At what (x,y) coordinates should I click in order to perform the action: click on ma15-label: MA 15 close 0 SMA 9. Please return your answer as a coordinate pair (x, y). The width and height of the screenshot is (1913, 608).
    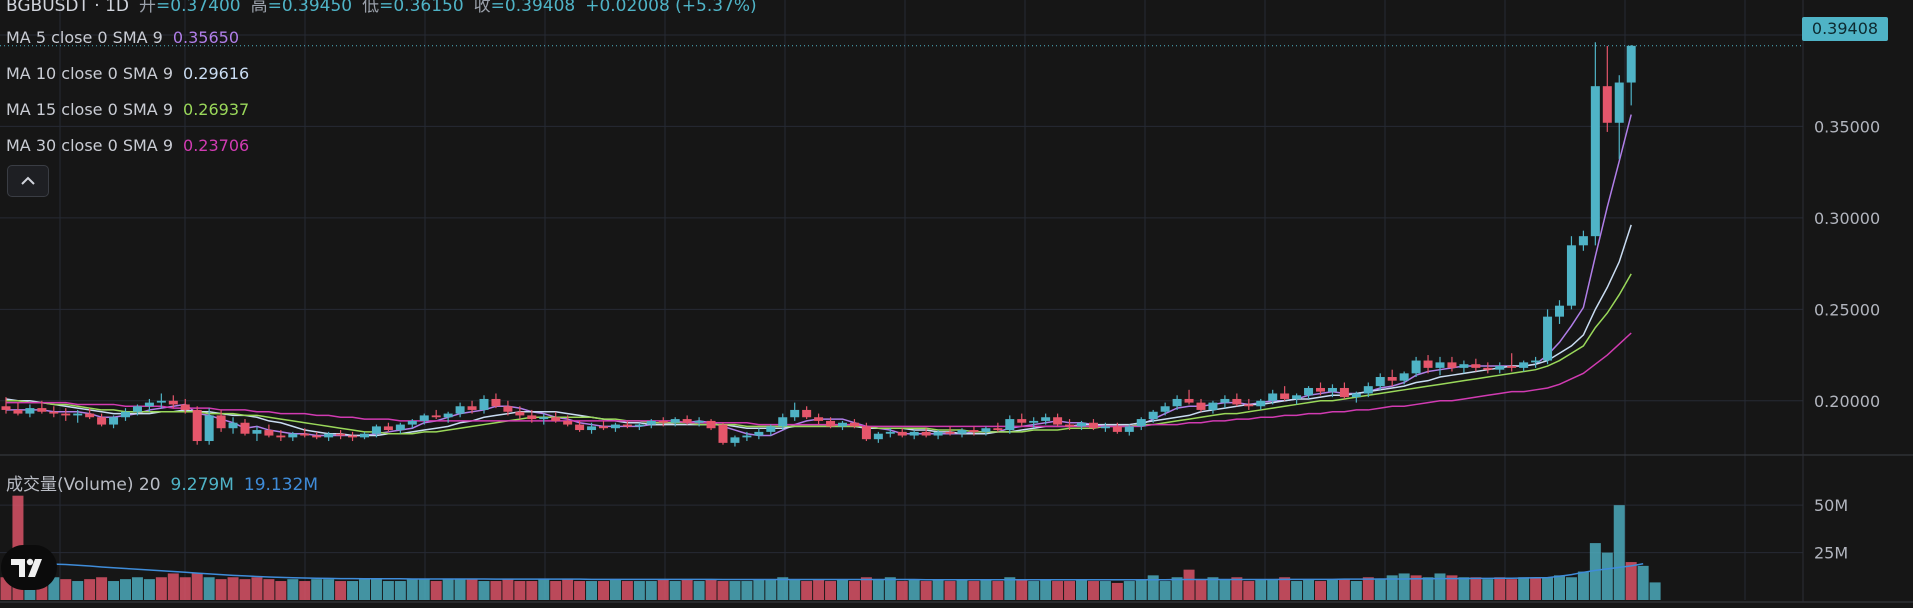
    Looking at the image, I should click on (90, 109).